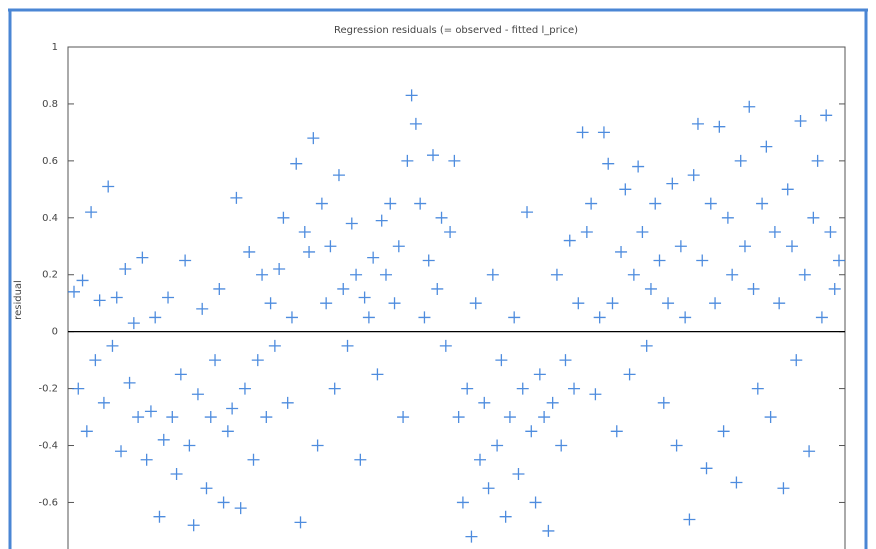  I want to click on y-tick-label: 0, so click(55, 332).